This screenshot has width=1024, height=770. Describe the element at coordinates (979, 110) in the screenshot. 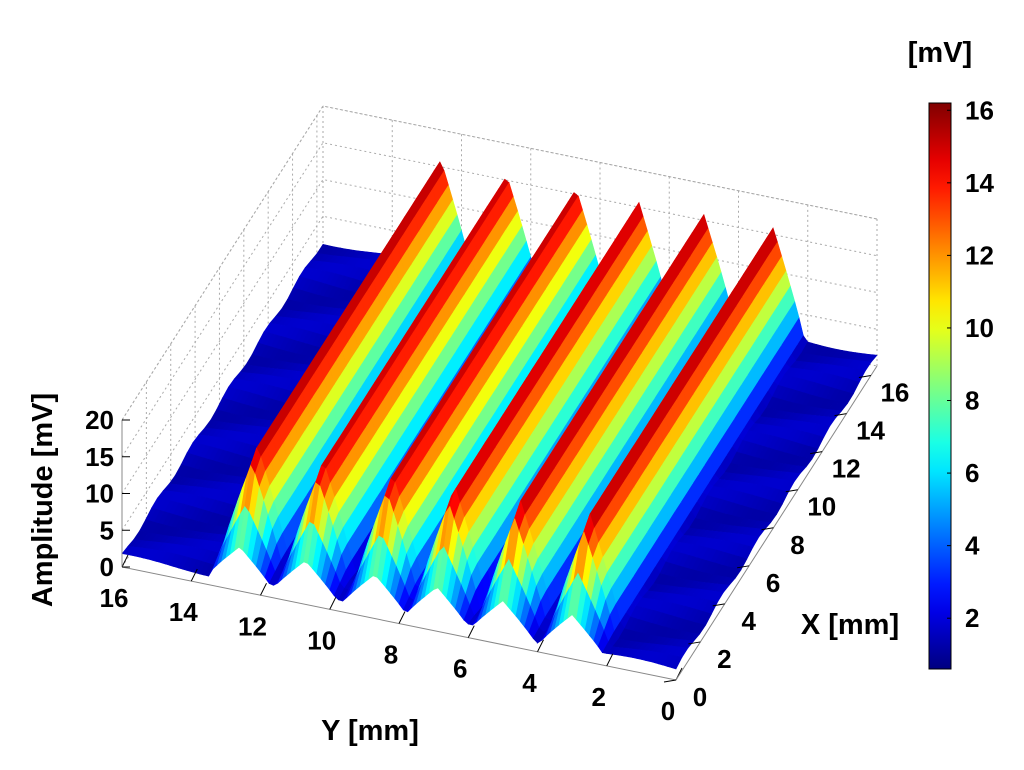

I see `colorbar-tick-label: 16` at that location.